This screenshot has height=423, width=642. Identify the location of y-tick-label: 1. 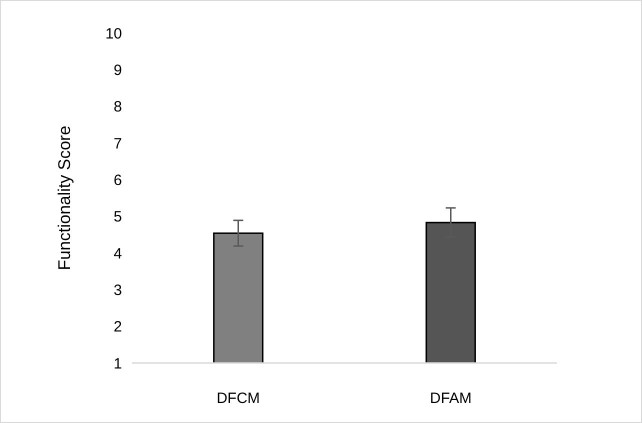
(118, 363).